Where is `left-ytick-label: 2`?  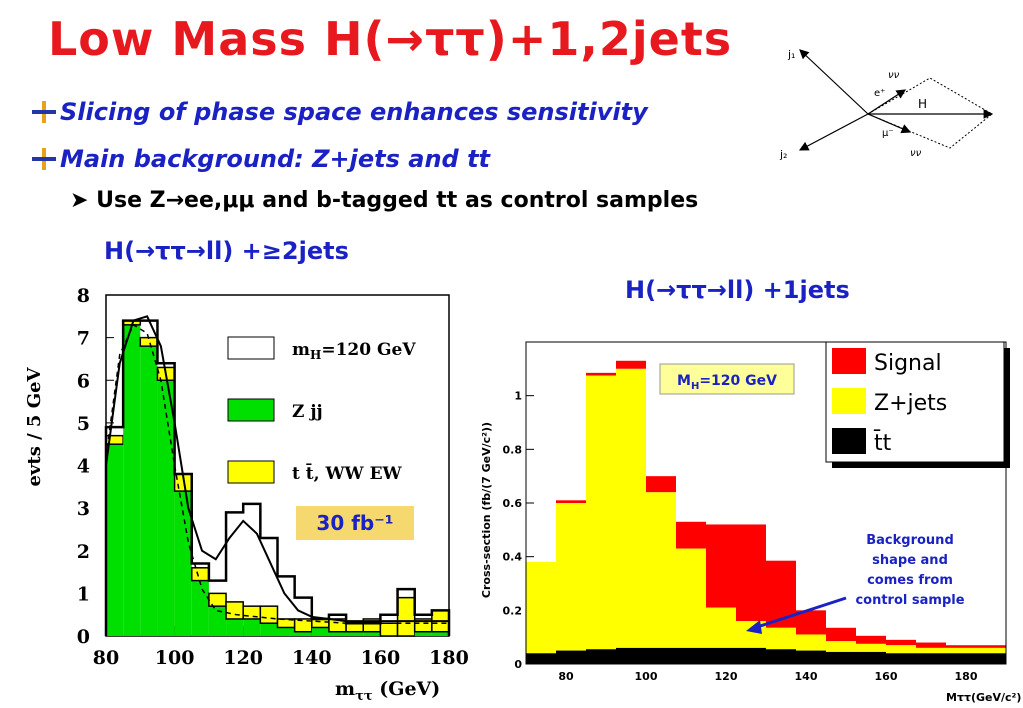 left-ytick-label: 2 is located at coordinates (83, 552).